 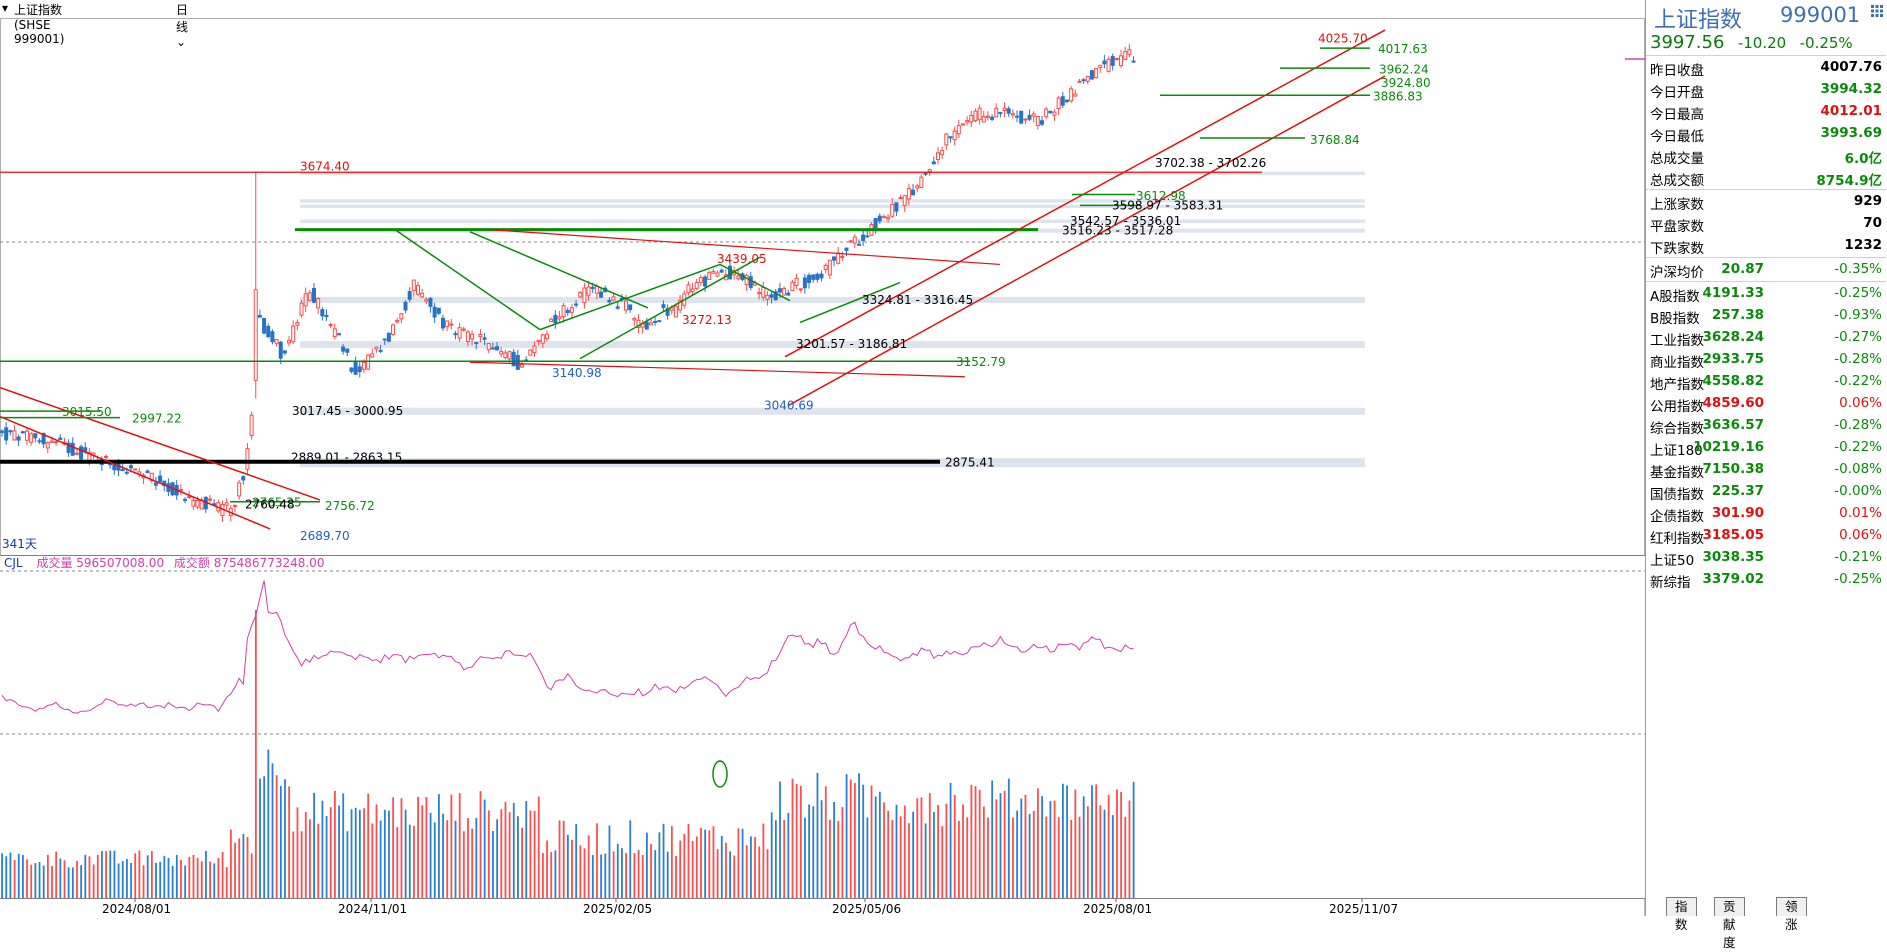 I want to click on x-tick-label: 2024/11/01, so click(x=372, y=909).